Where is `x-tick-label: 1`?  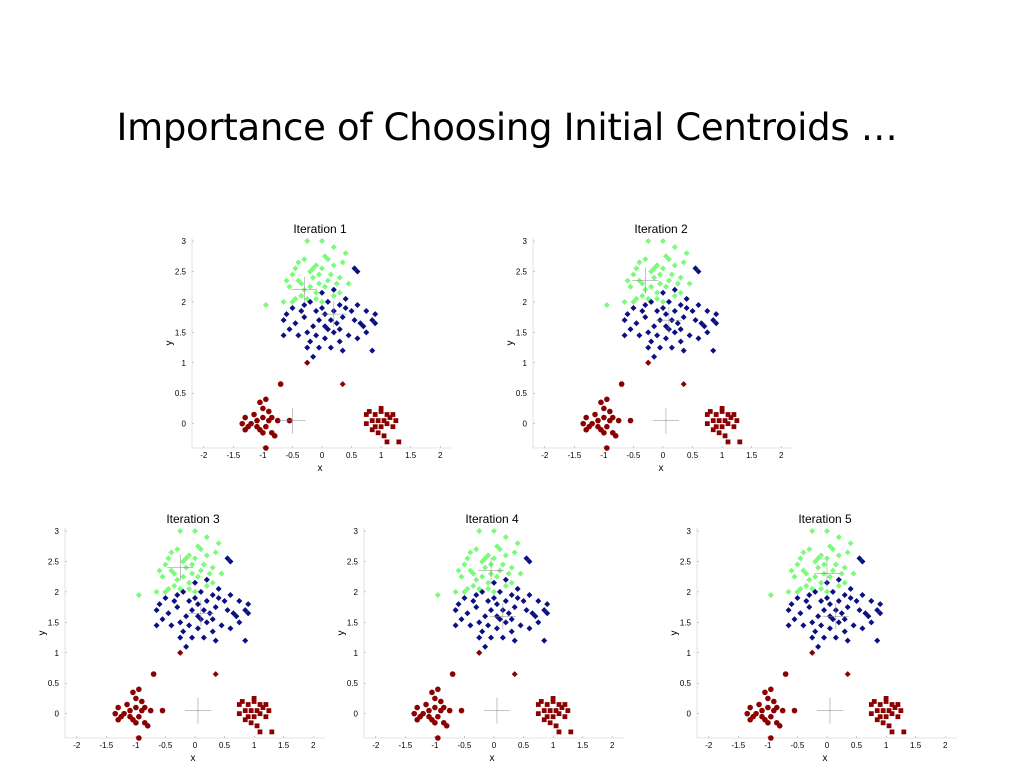 x-tick-label: 1 is located at coordinates (553, 745).